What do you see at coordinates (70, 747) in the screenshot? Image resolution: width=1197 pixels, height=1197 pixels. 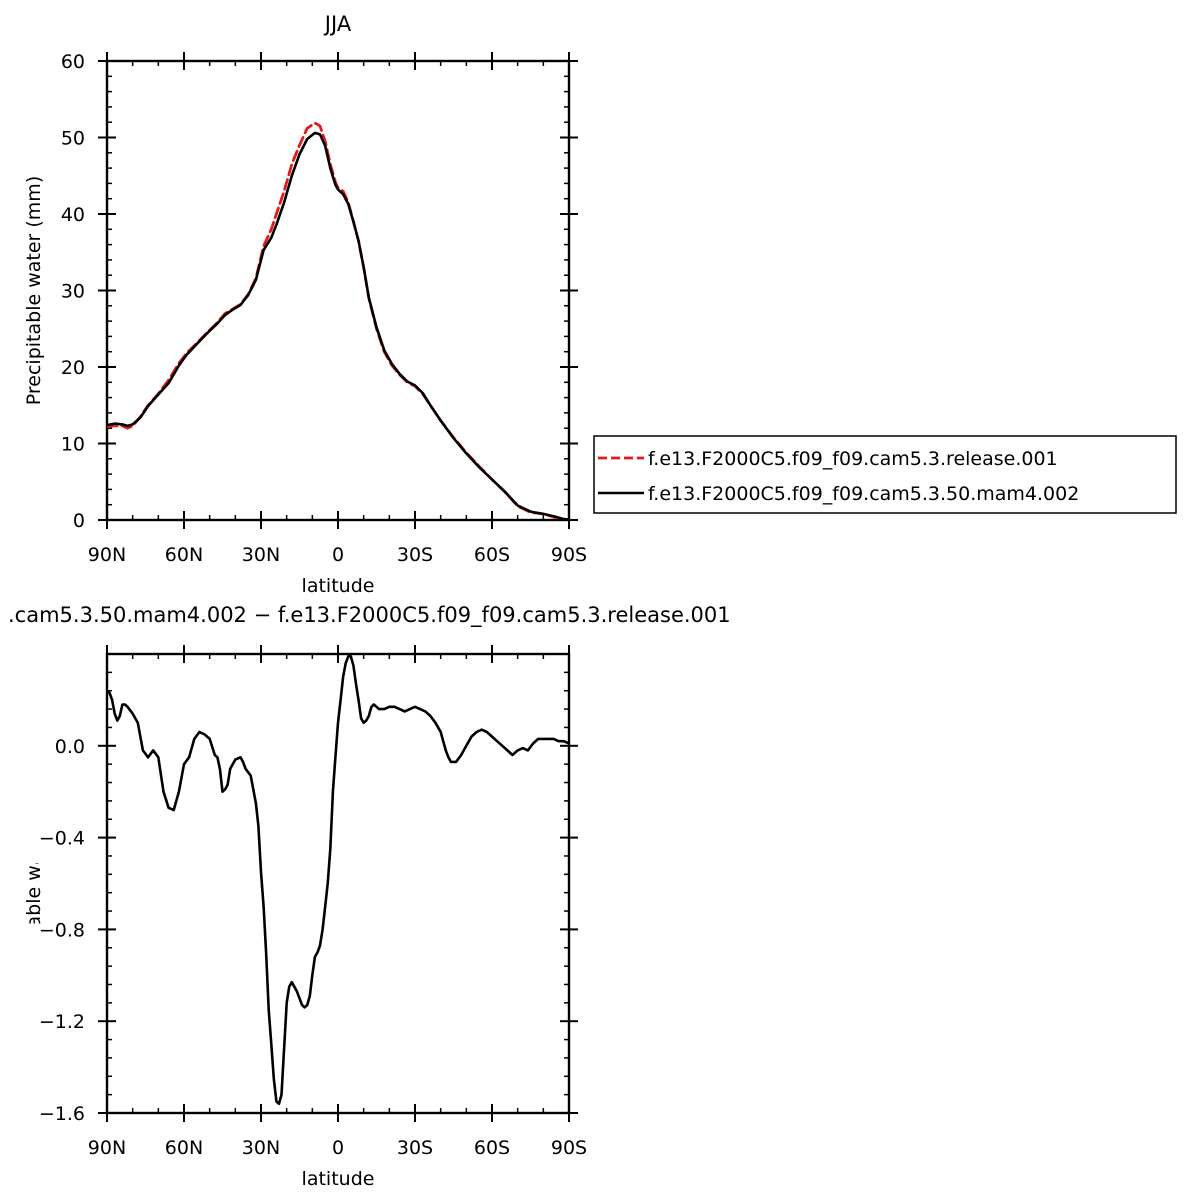 I see `y-tick-label: 0.0` at bounding box center [70, 747].